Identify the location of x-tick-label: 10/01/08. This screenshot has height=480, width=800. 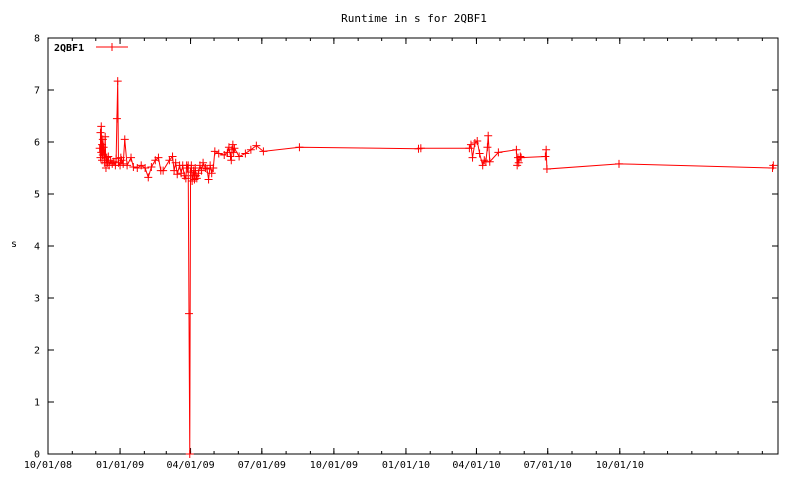
(48, 465).